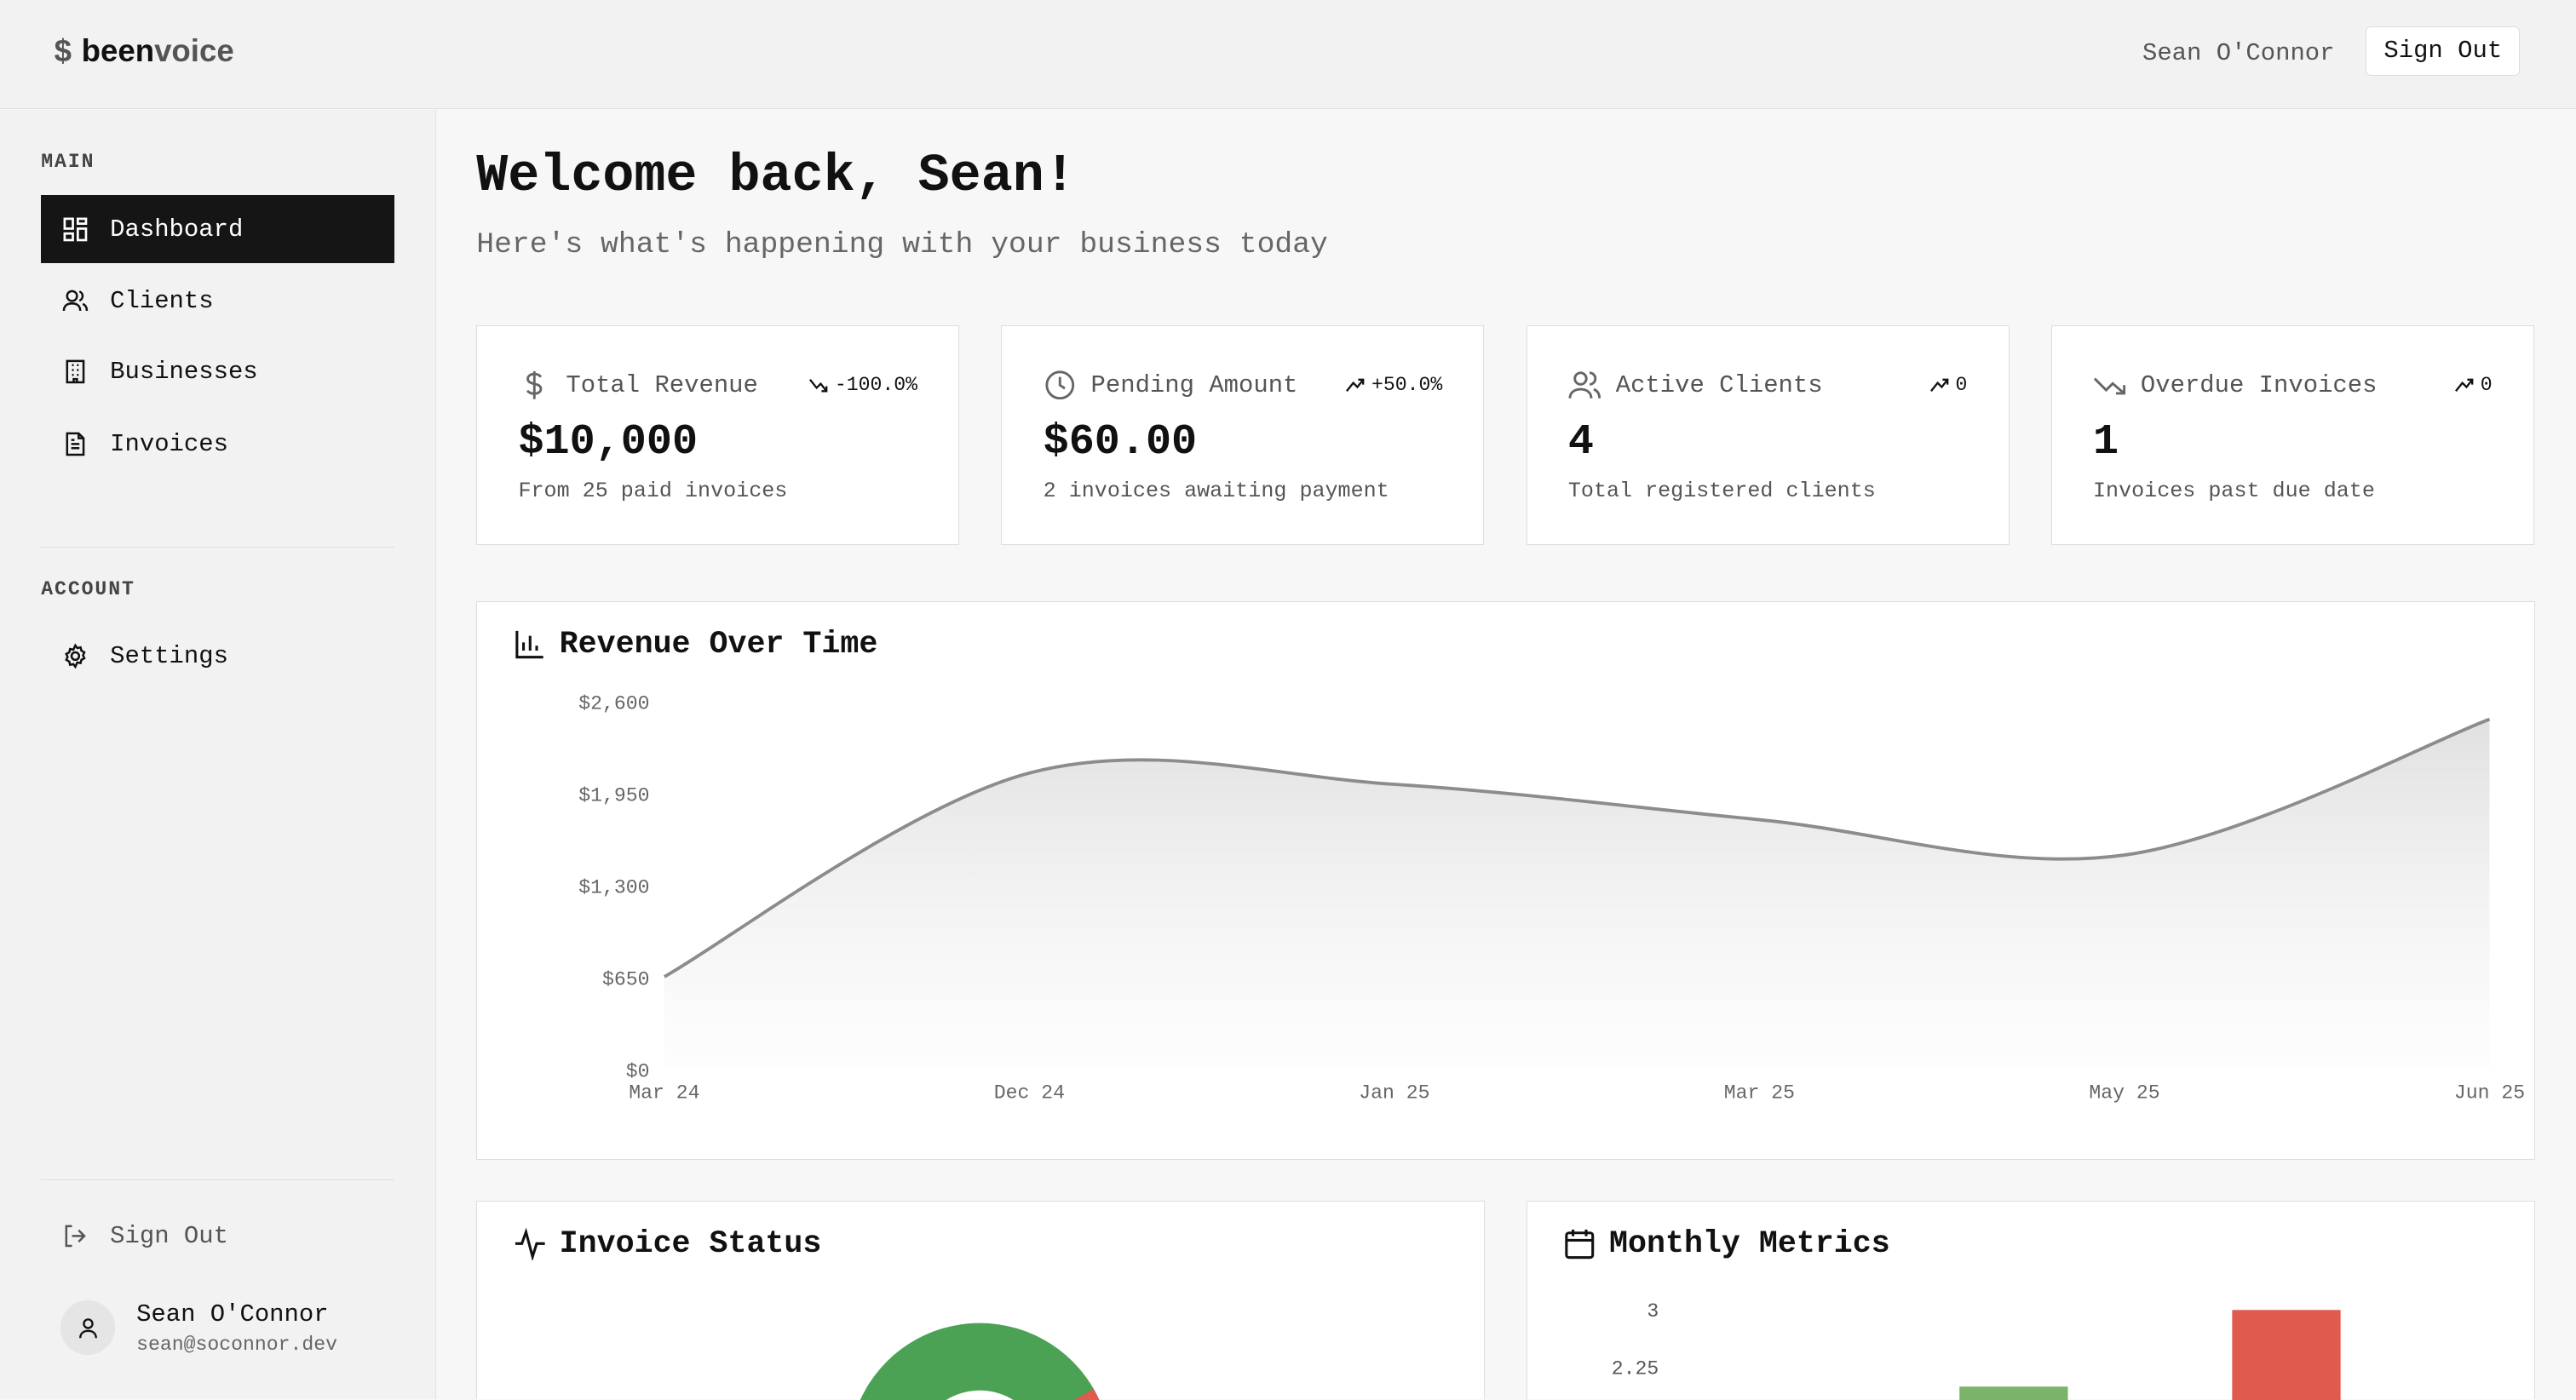 Image resolution: width=2576 pixels, height=1400 pixels. Describe the element at coordinates (217, 301) in the screenshot. I see `sidebar-item-clients: Clients` at that location.